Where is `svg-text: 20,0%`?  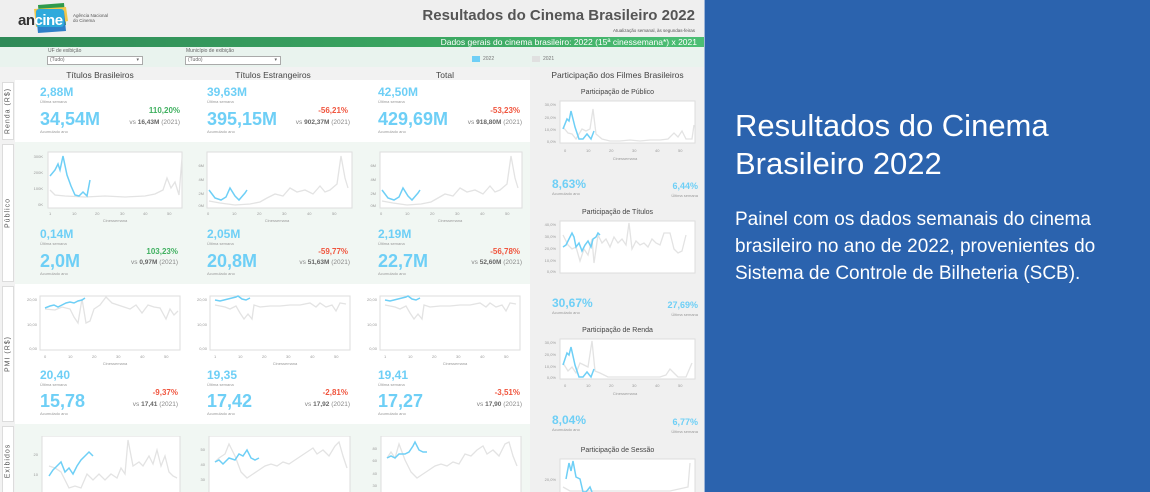
svg-text: 20,0% is located at coordinates (551, 479).